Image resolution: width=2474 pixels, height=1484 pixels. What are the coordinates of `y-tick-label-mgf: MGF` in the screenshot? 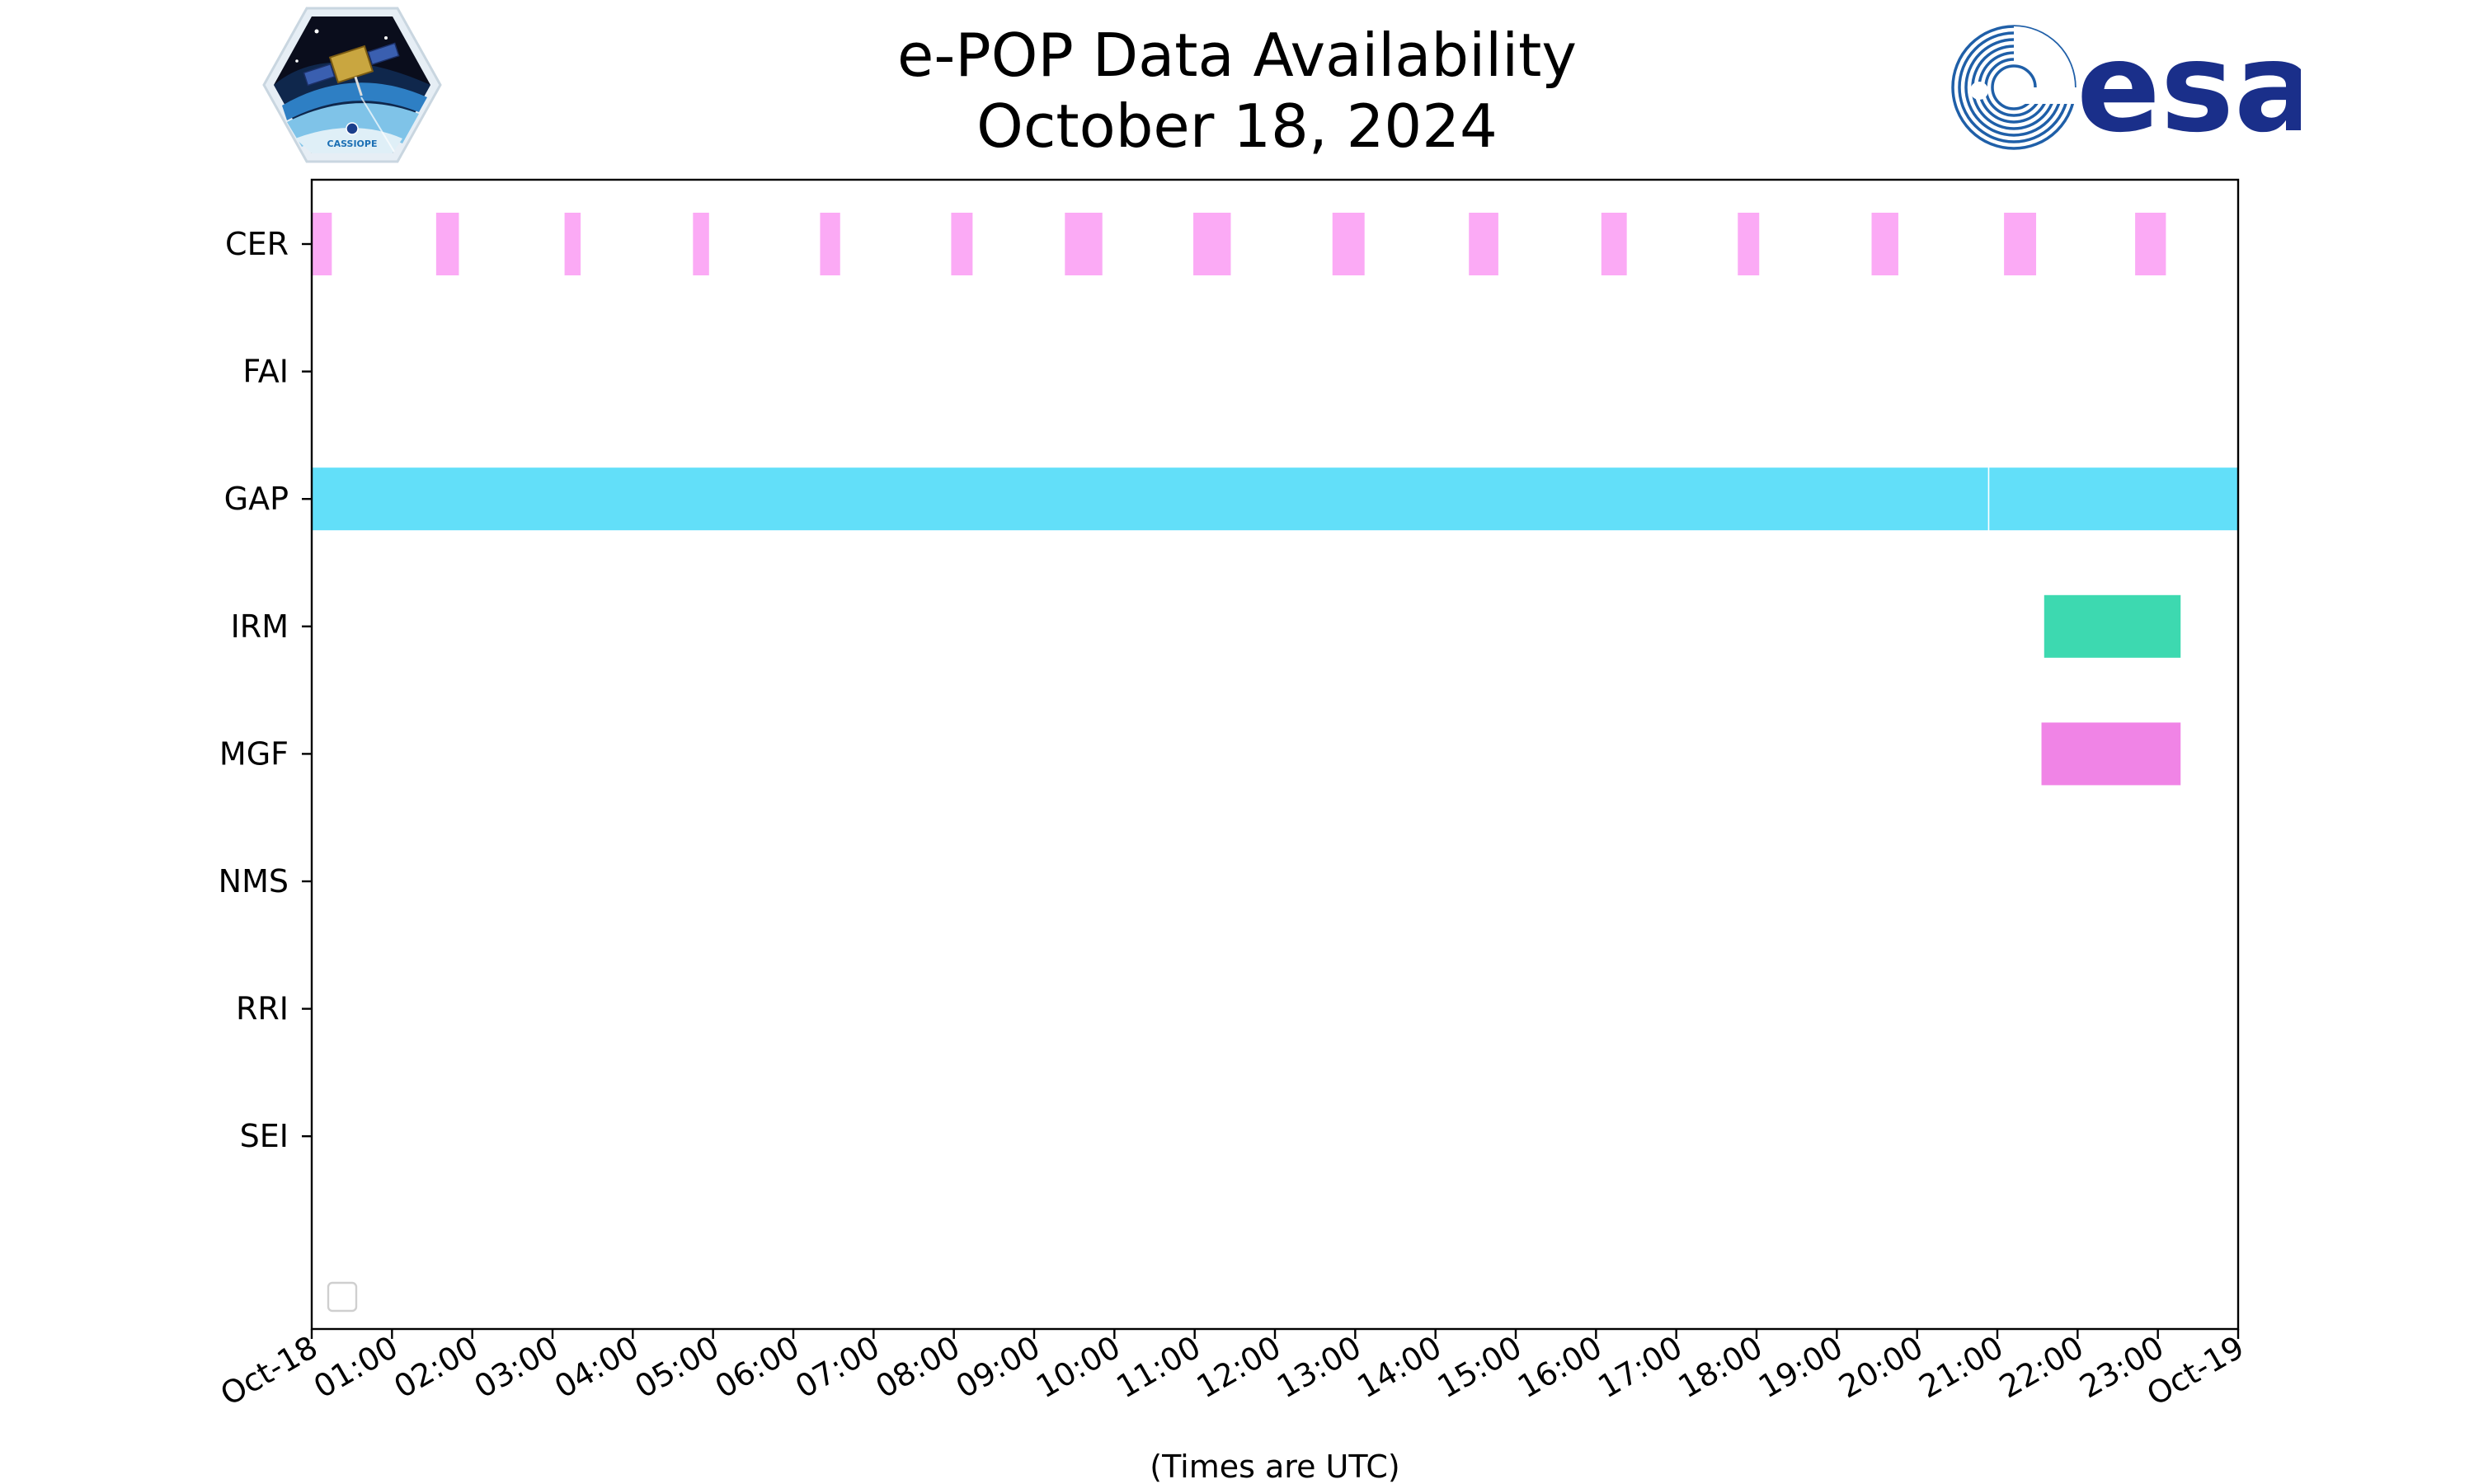 It's located at (254, 753).